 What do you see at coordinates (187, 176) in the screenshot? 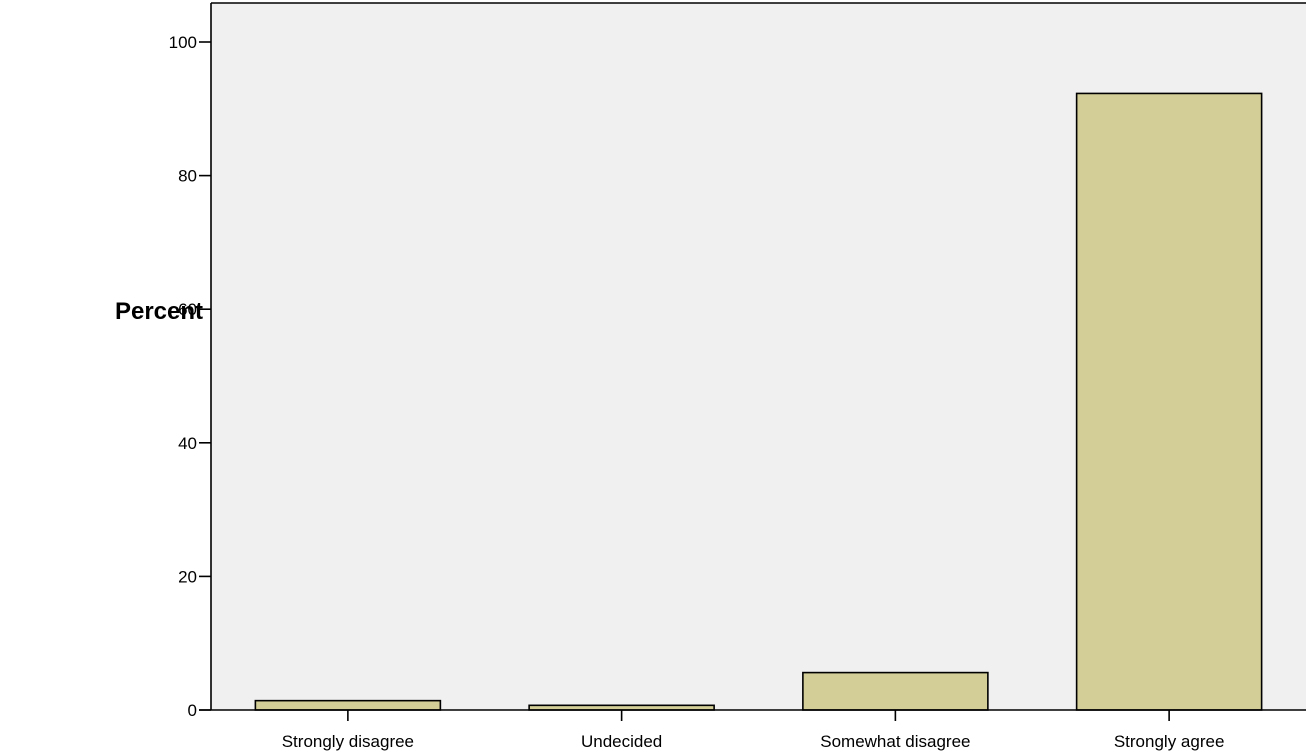
I see `y-tick-label: 80` at bounding box center [187, 176].